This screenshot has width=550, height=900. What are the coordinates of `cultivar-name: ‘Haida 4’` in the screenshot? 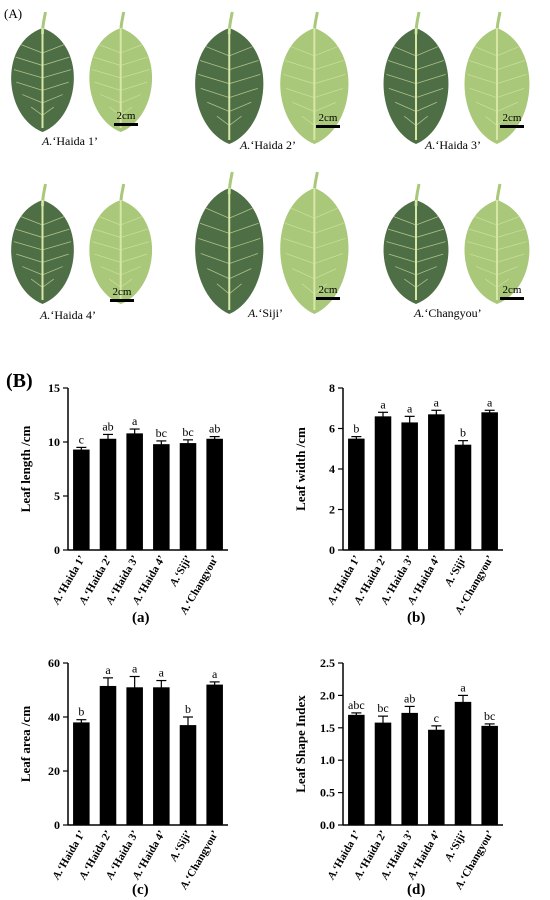 It's located at (73, 315).